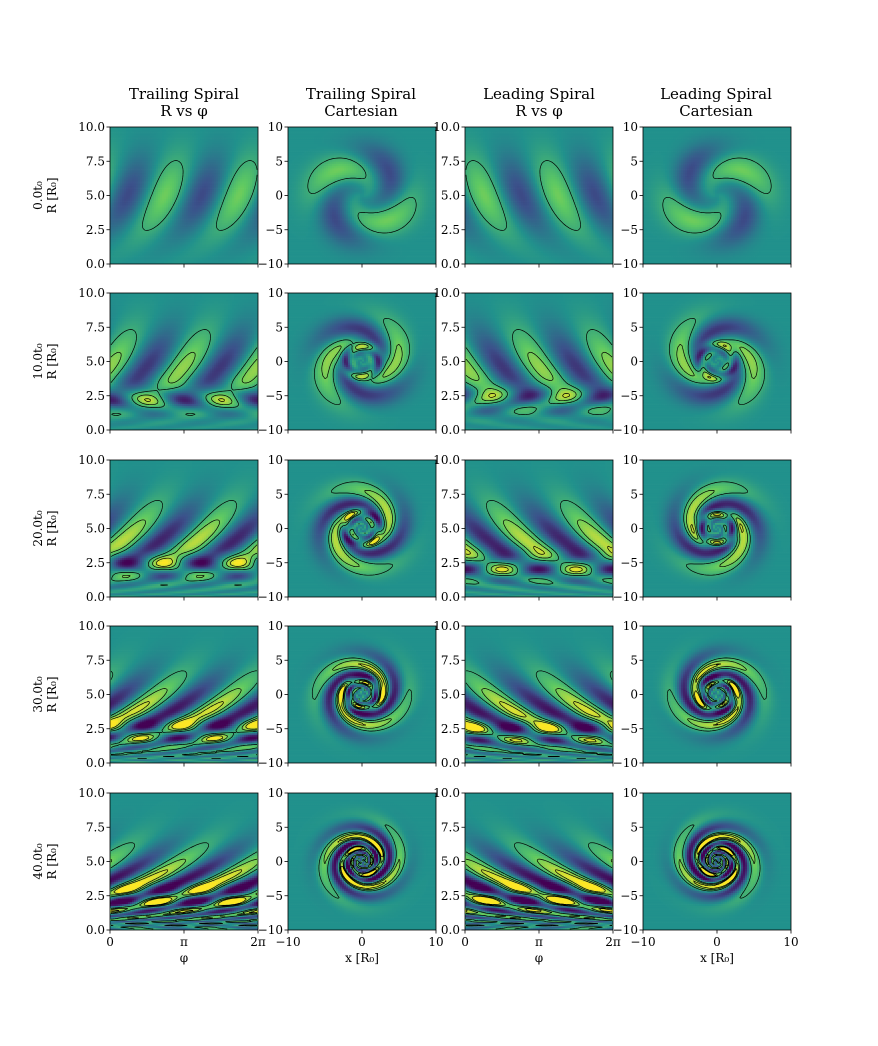 Image resolution: width=878 pixels, height=1046 pixels. I want to click on panel-r1-c1: 0.02.55.07.510.00.0t₀ R [R₀], so click(144, 195).